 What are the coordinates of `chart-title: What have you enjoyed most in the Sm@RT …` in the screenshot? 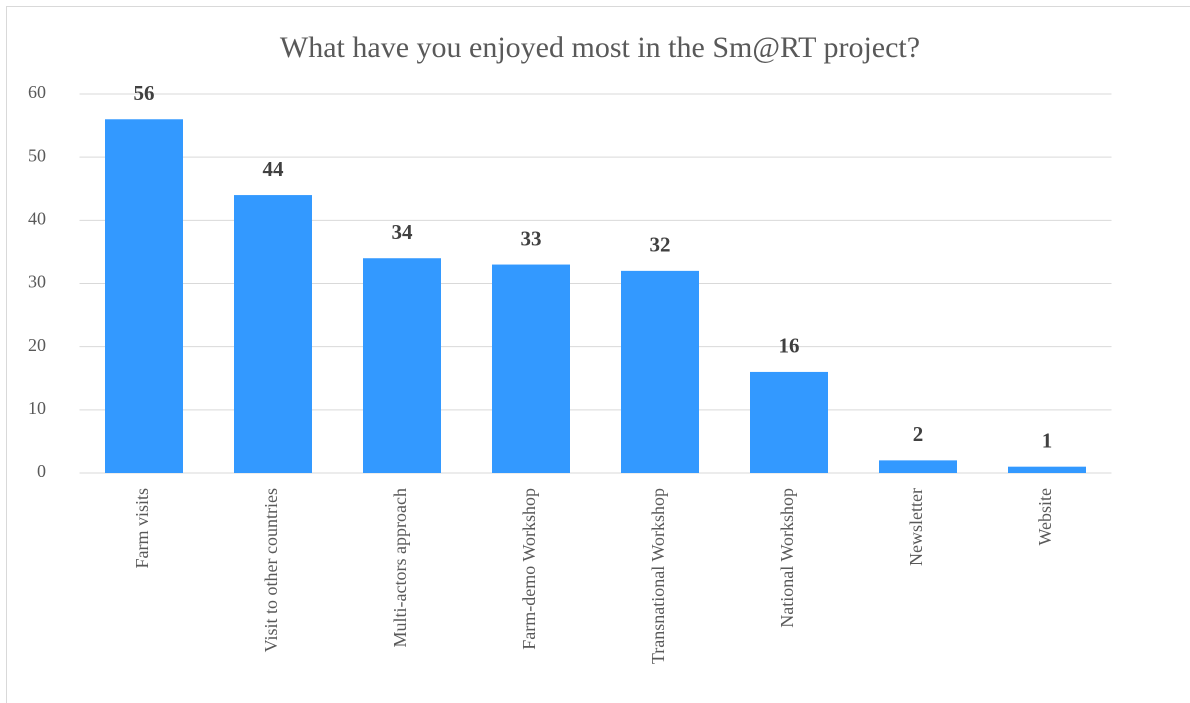 It's located at (600, 47).